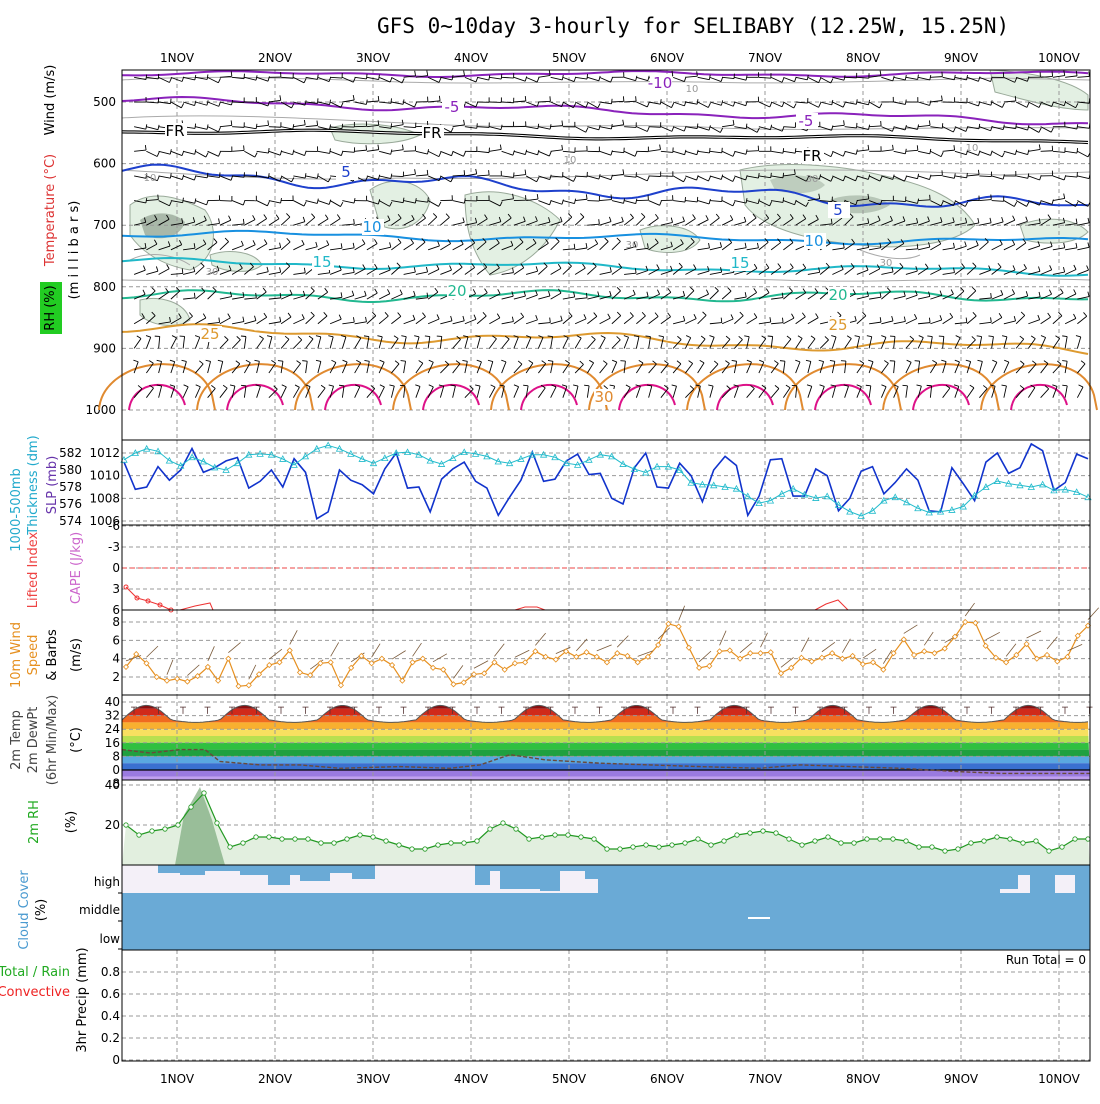  I want to click on bottom-day-label: 2NOV, so click(275, 1079).